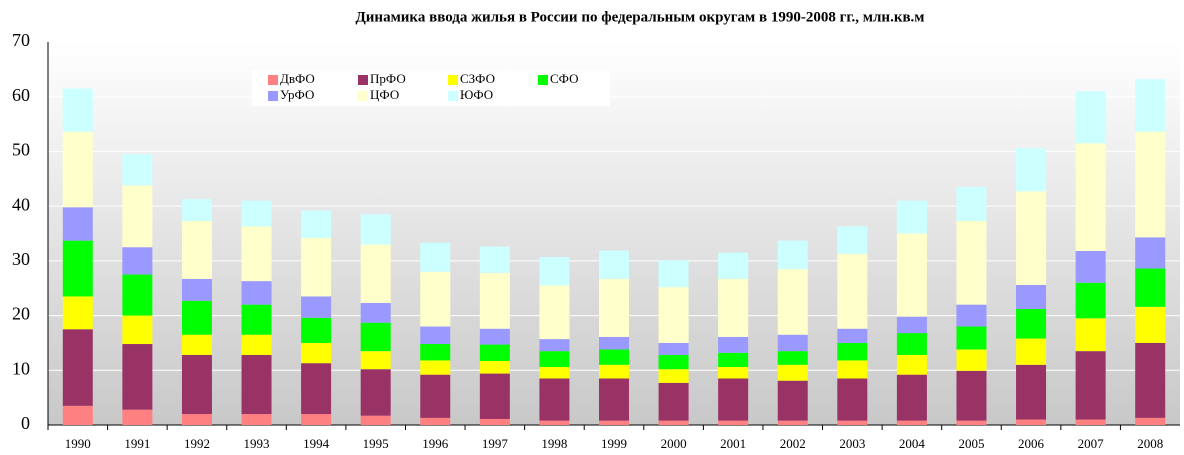 This screenshot has height=455, width=1184. What do you see at coordinates (674, 443) in the screenshot?
I see `x-tick-label: 2000` at bounding box center [674, 443].